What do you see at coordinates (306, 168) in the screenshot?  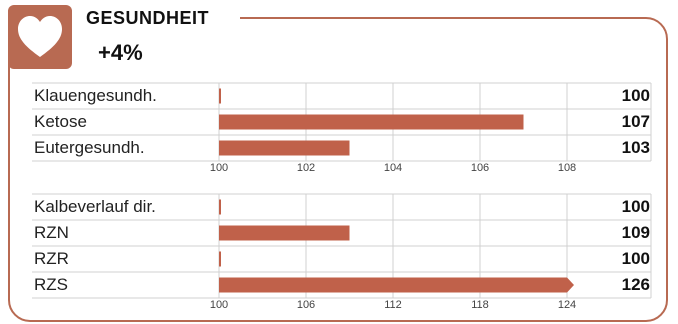 I see `tick-label: 102` at bounding box center [306, 168].